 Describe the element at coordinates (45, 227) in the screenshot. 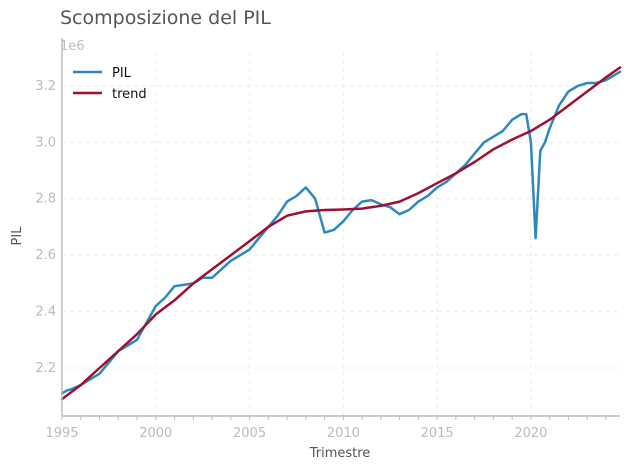

I see `y-tick-labels: 2.2 2.4 2.6 2.8 3.0 3.2` at that location.